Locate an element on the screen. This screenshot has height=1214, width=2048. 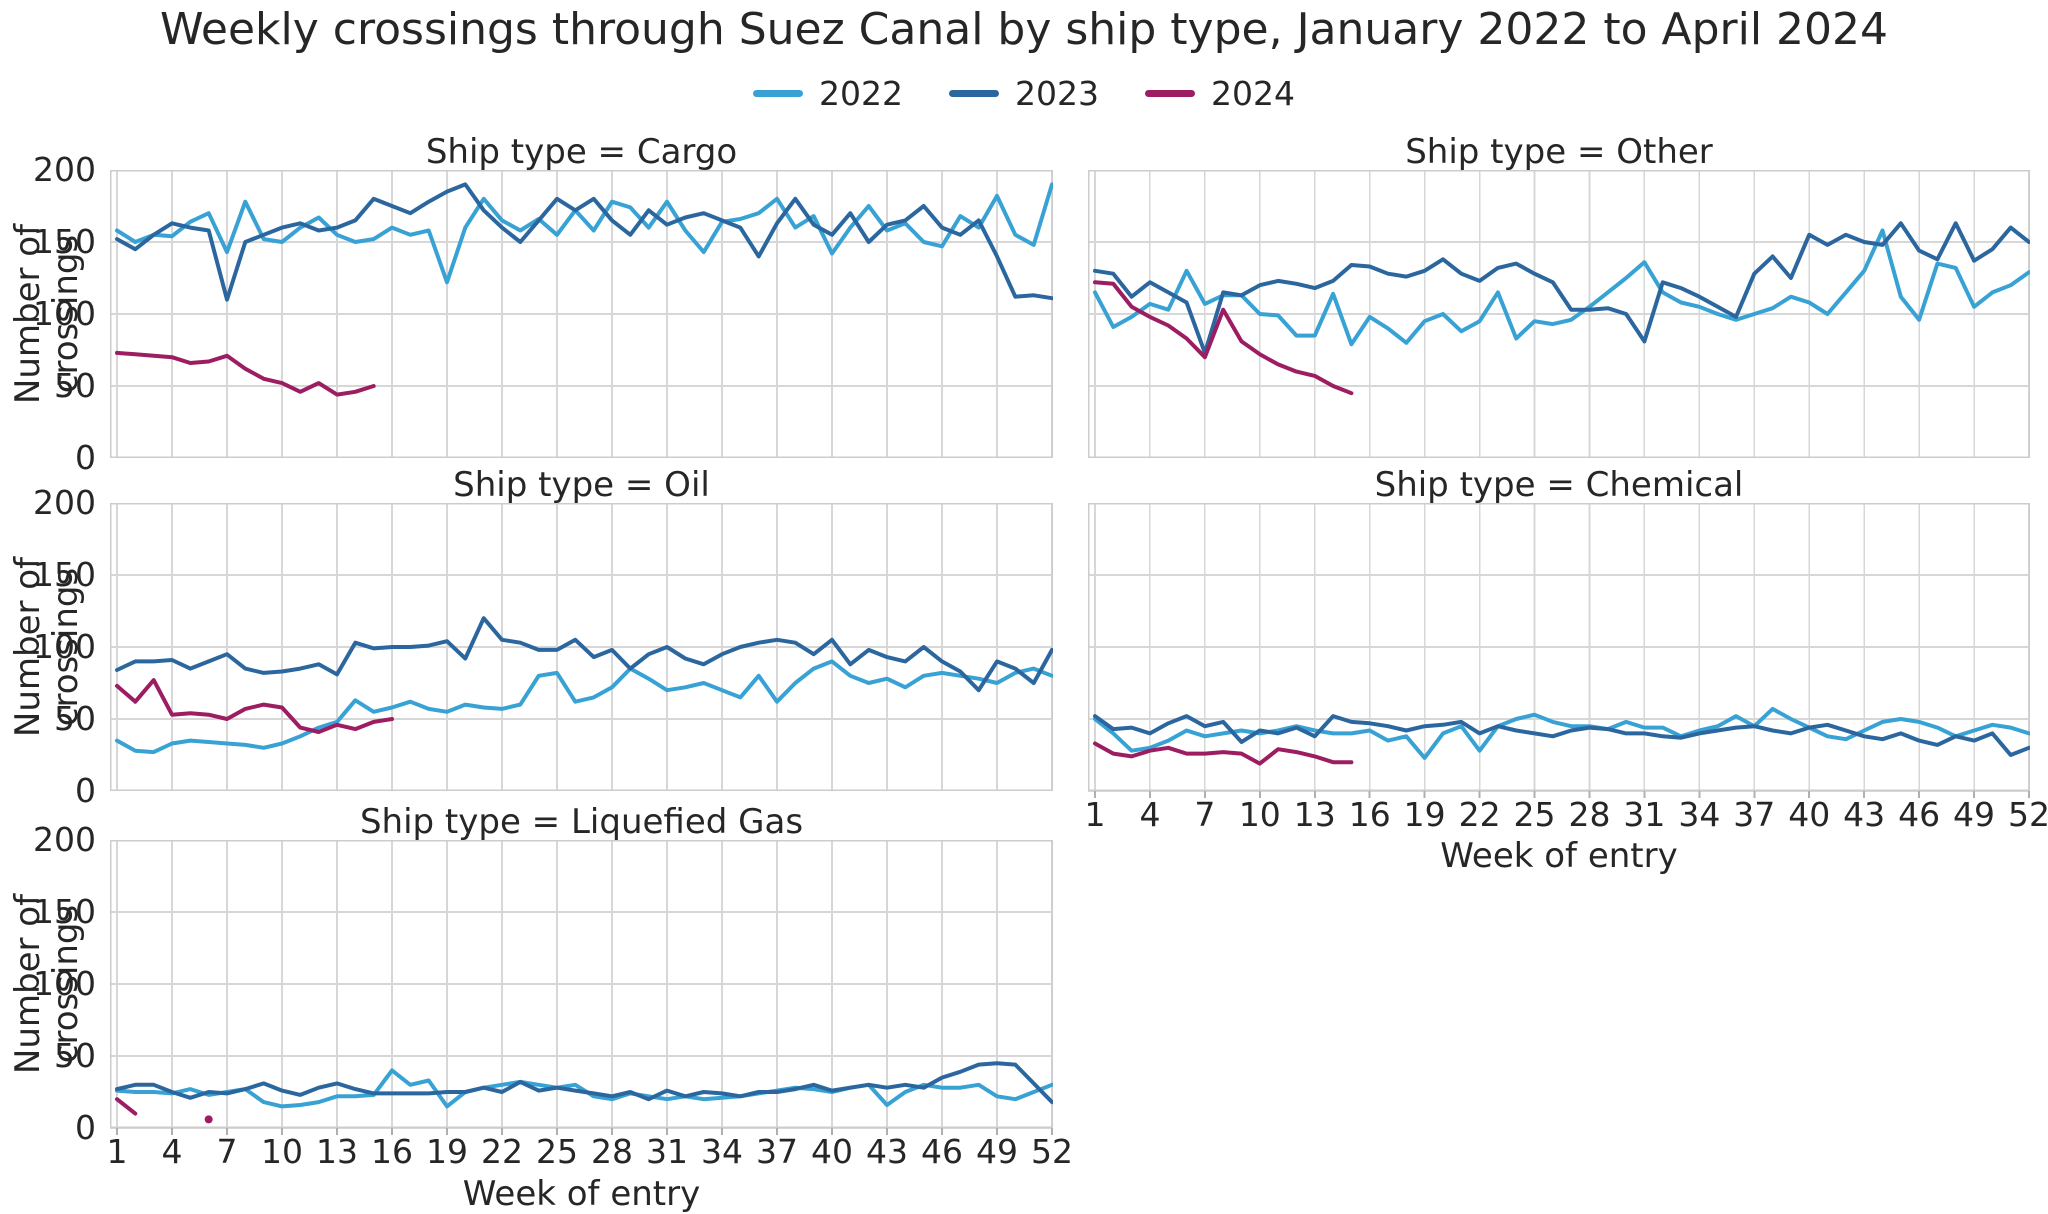
plot-liquefied-gas is located at coordinates (581, 987).